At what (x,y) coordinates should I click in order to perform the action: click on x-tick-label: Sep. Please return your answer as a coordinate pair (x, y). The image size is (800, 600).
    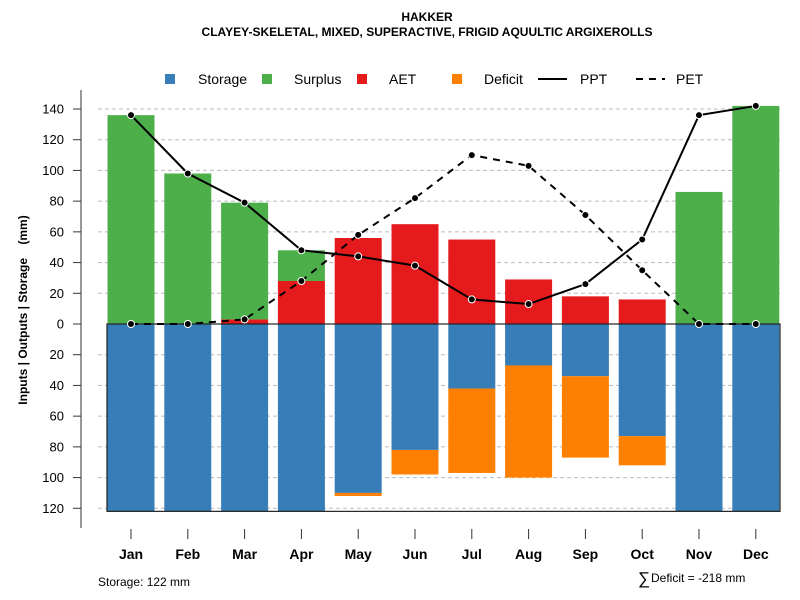
    Looking at the image, I should click on (586, 554).